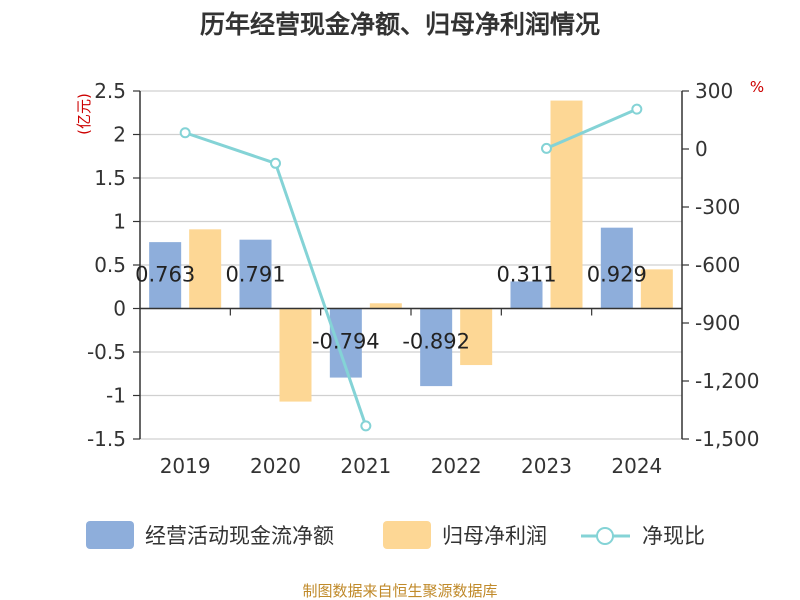  I want to click on x-axis-label: 2019, so click(185, 466).